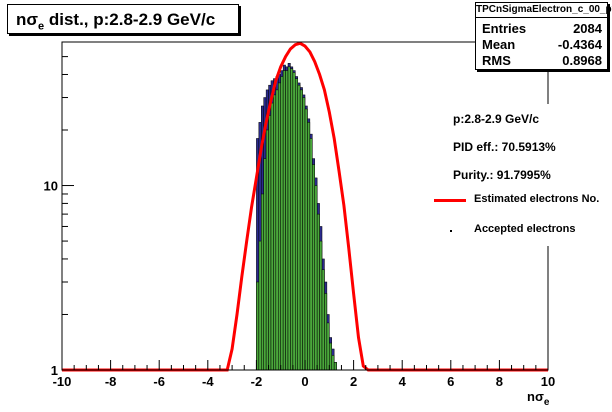  What do you see at coordinates (496, 119) in the screenshot?
I see `momentum-annotation: p:2.8-2.9 GeV/c` at bounding box center [496, 119].